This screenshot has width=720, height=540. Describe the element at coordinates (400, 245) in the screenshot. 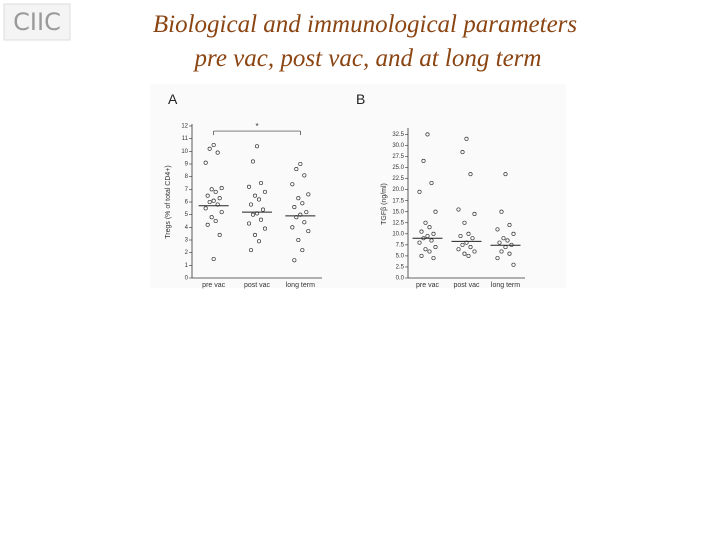

I see `y-tick-label: 7.5` at that location.